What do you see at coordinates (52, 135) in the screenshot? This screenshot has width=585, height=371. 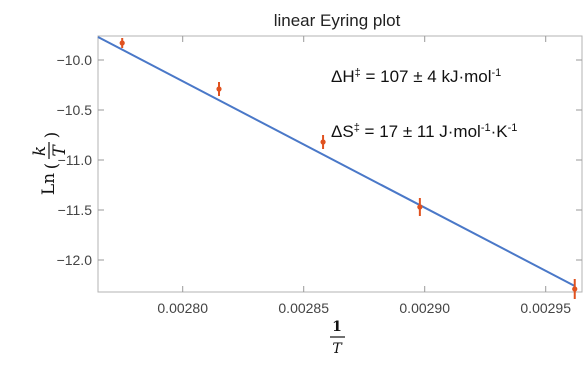 I see `y-label-close-paren: )` at bounding box center [52, 135].